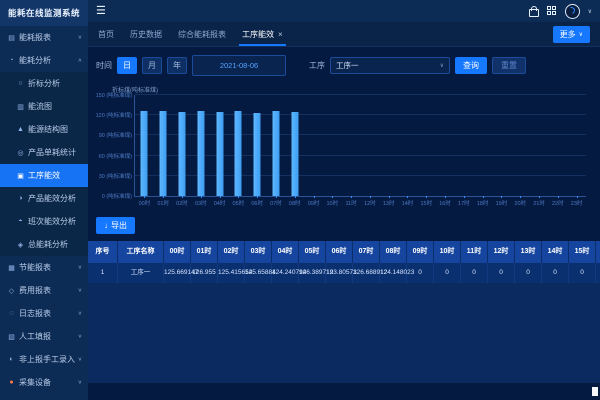 This screenshot has height=400, width=600. What do you see at coordinates (44, 336) in the screenshot?
I see `sidebar-item-manual-fill: ▧ 人工填报 ∨` at bounding box center [44, 336].